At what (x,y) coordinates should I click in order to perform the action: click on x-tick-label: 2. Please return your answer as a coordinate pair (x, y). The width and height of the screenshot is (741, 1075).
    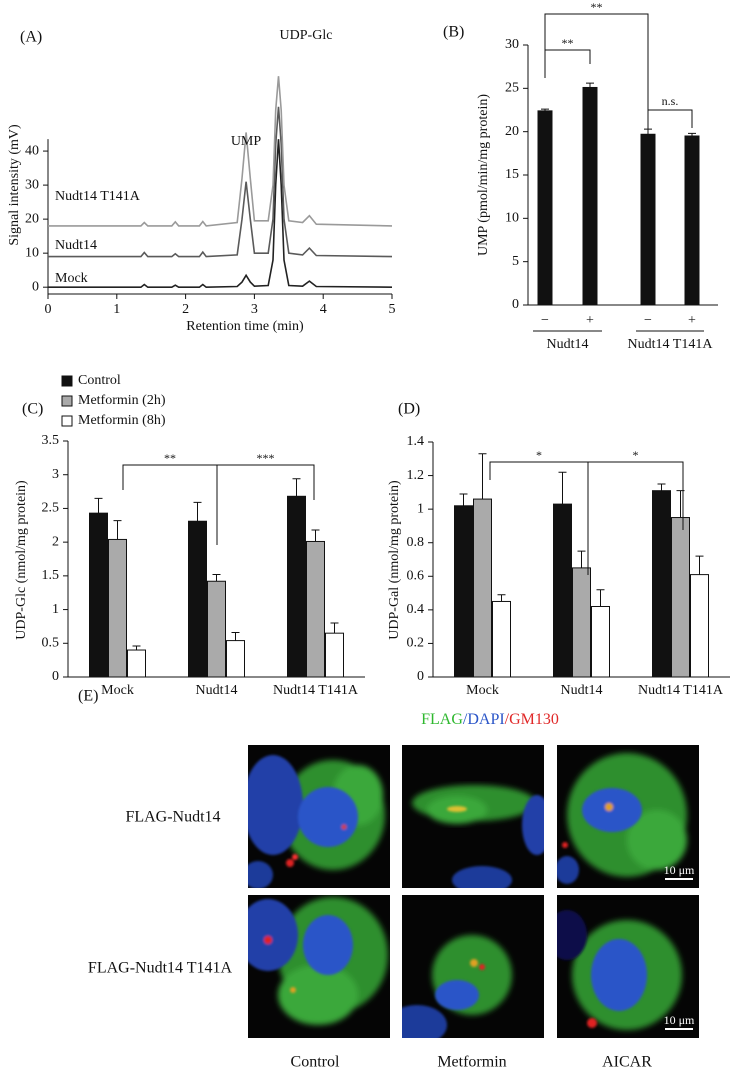
    Looking at the image, I should click on (185, 309).